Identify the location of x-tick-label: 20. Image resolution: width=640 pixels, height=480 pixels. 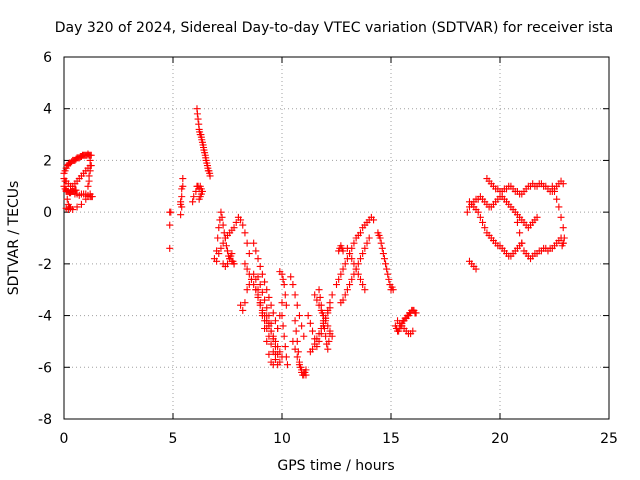
(500, 439).